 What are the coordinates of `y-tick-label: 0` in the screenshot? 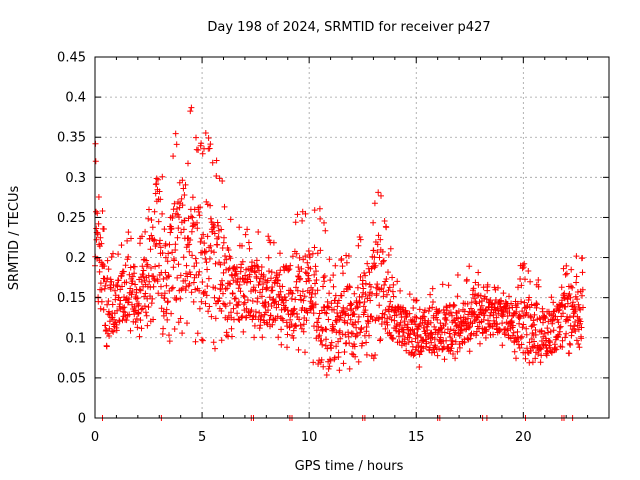 It's located at (82, 419).